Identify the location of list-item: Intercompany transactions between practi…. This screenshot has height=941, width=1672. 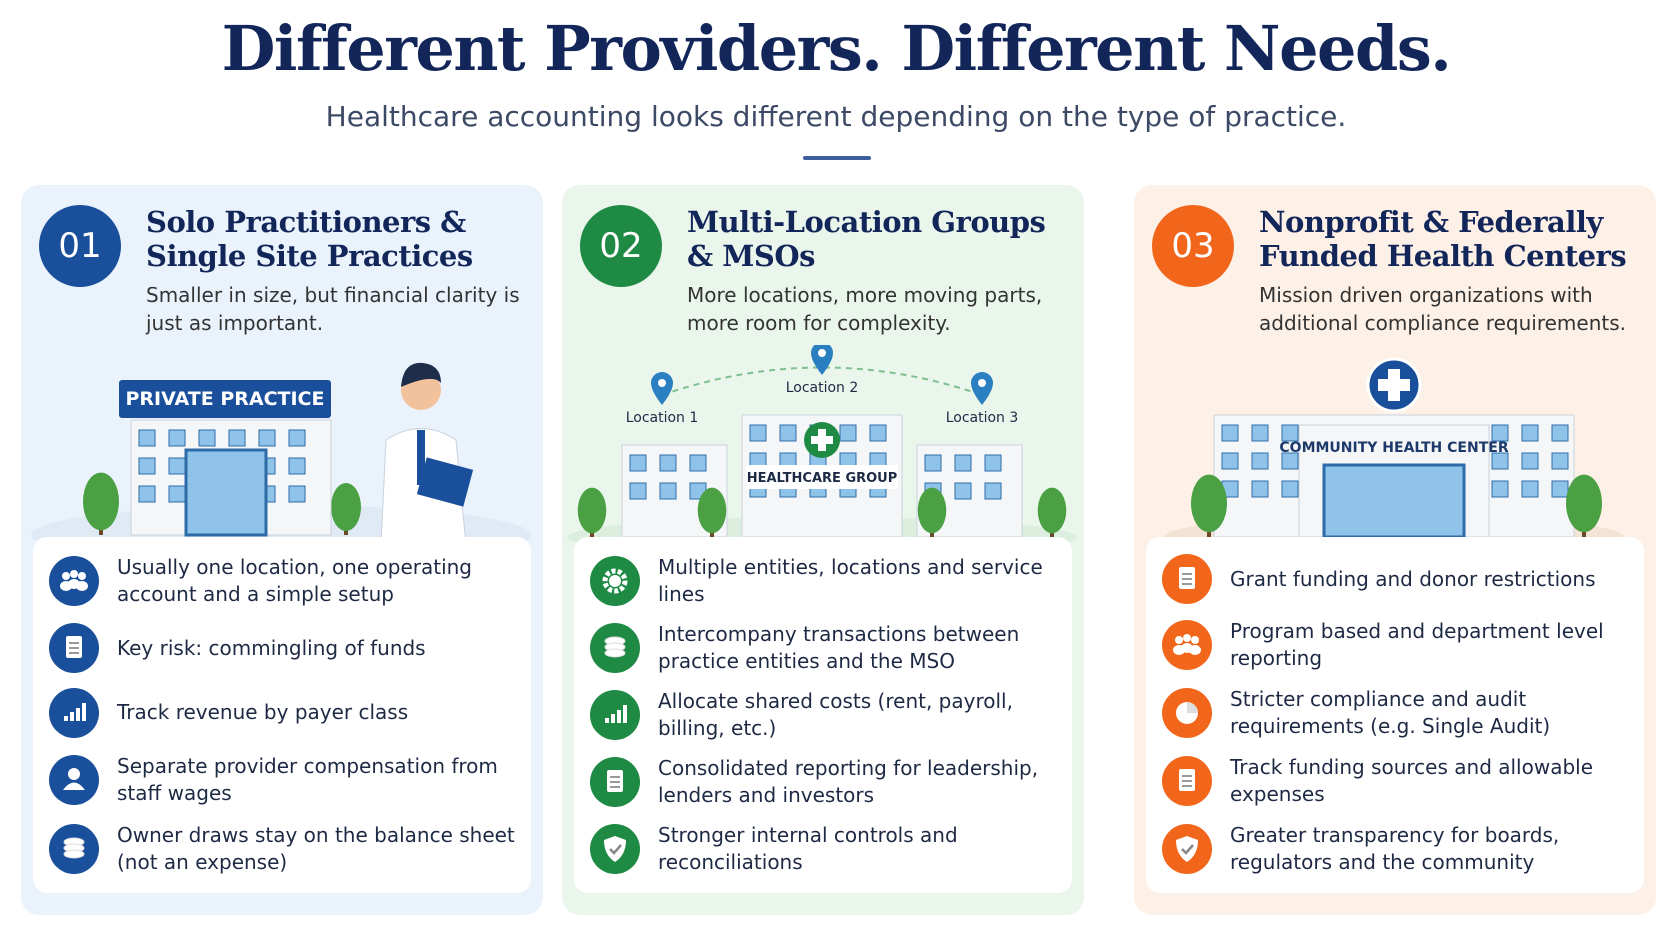
(823, 648).